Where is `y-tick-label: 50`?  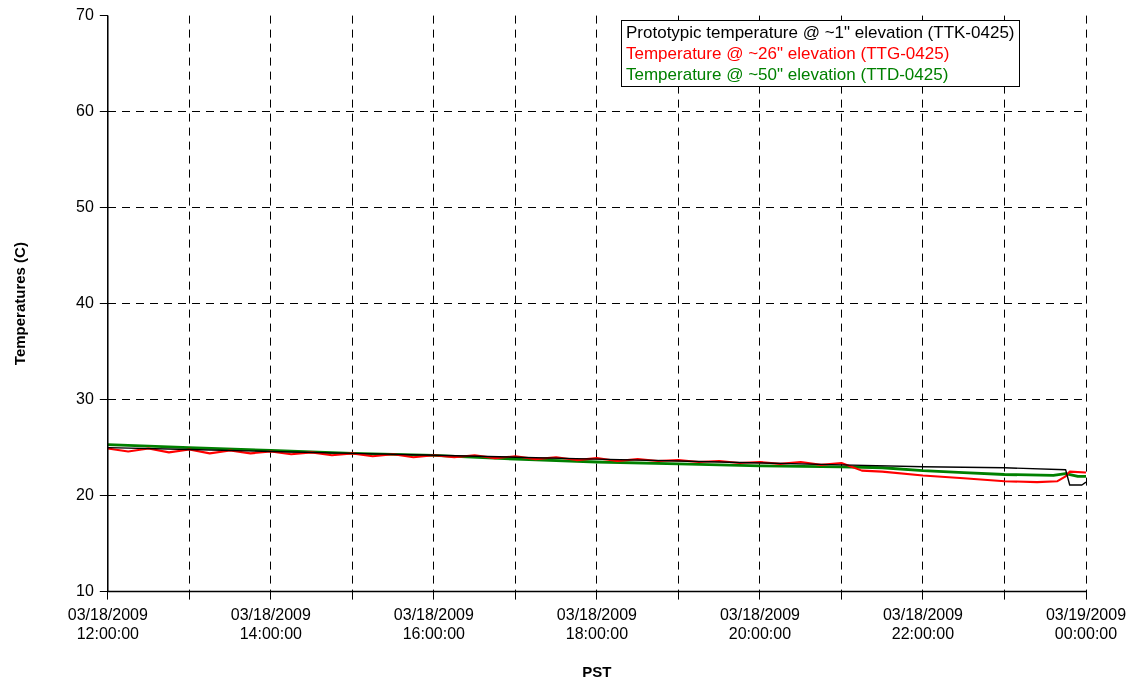 y-tick-label: 50 is located at coordinates (85, 207).